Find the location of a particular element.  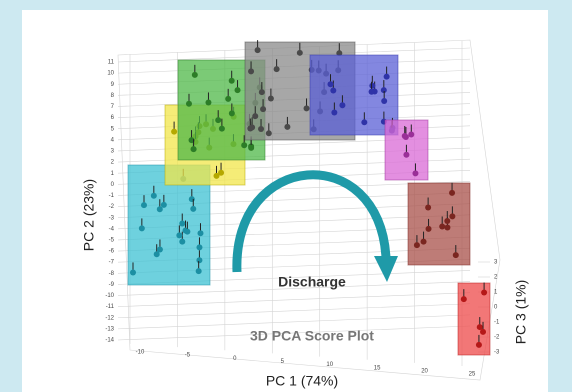

y-tick-label: -4 is located at coordinates (112, 229).